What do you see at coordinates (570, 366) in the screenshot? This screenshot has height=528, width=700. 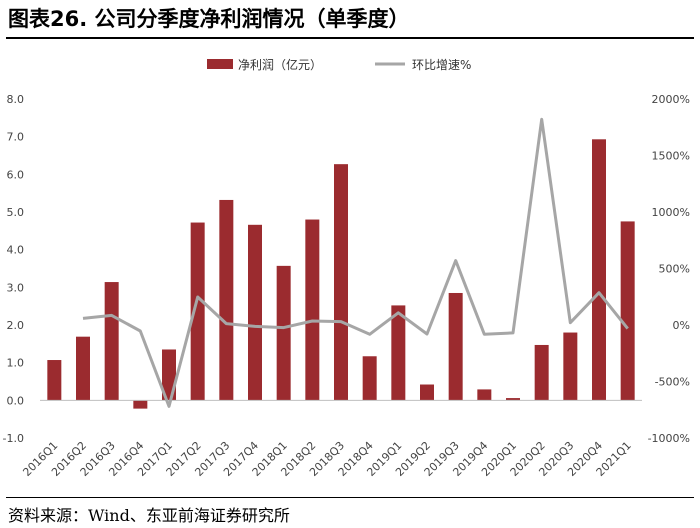 I see `bar-2020Q3` at bounding box center [570, 366].